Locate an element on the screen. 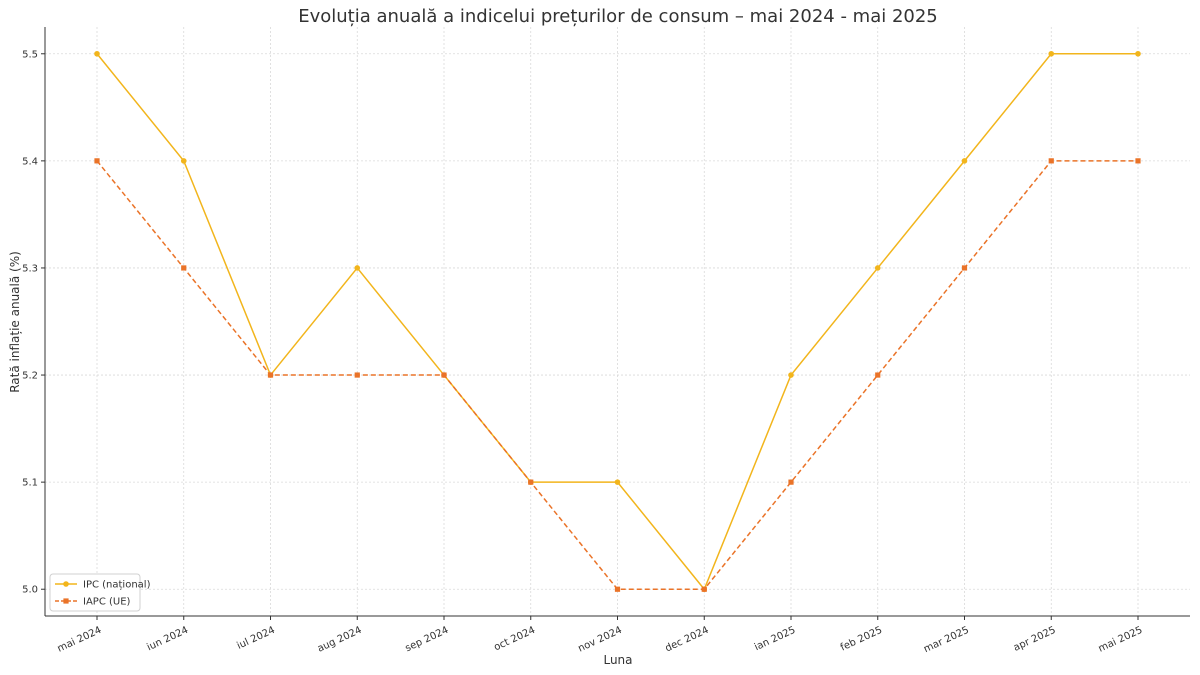 The width and height of the screenshot is (1200, 675). x-tick-label: nov 2024 is located at coordinates (600, 640).